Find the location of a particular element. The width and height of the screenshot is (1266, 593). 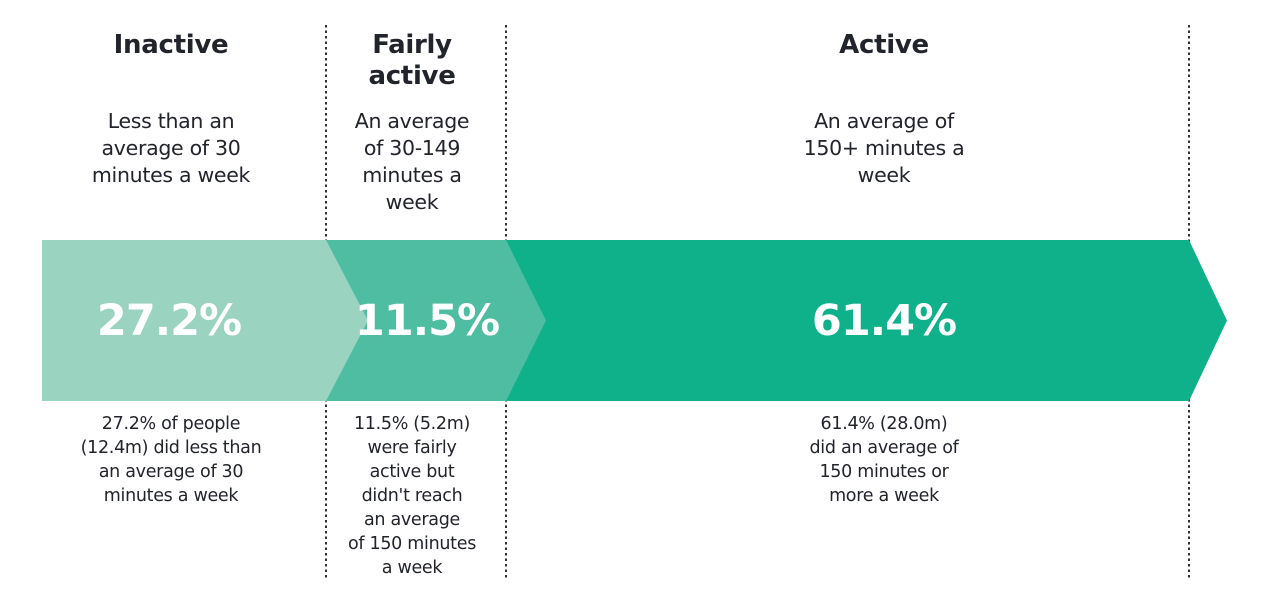

arrow-segment-fairly-active is located at coordinates (435, 320).